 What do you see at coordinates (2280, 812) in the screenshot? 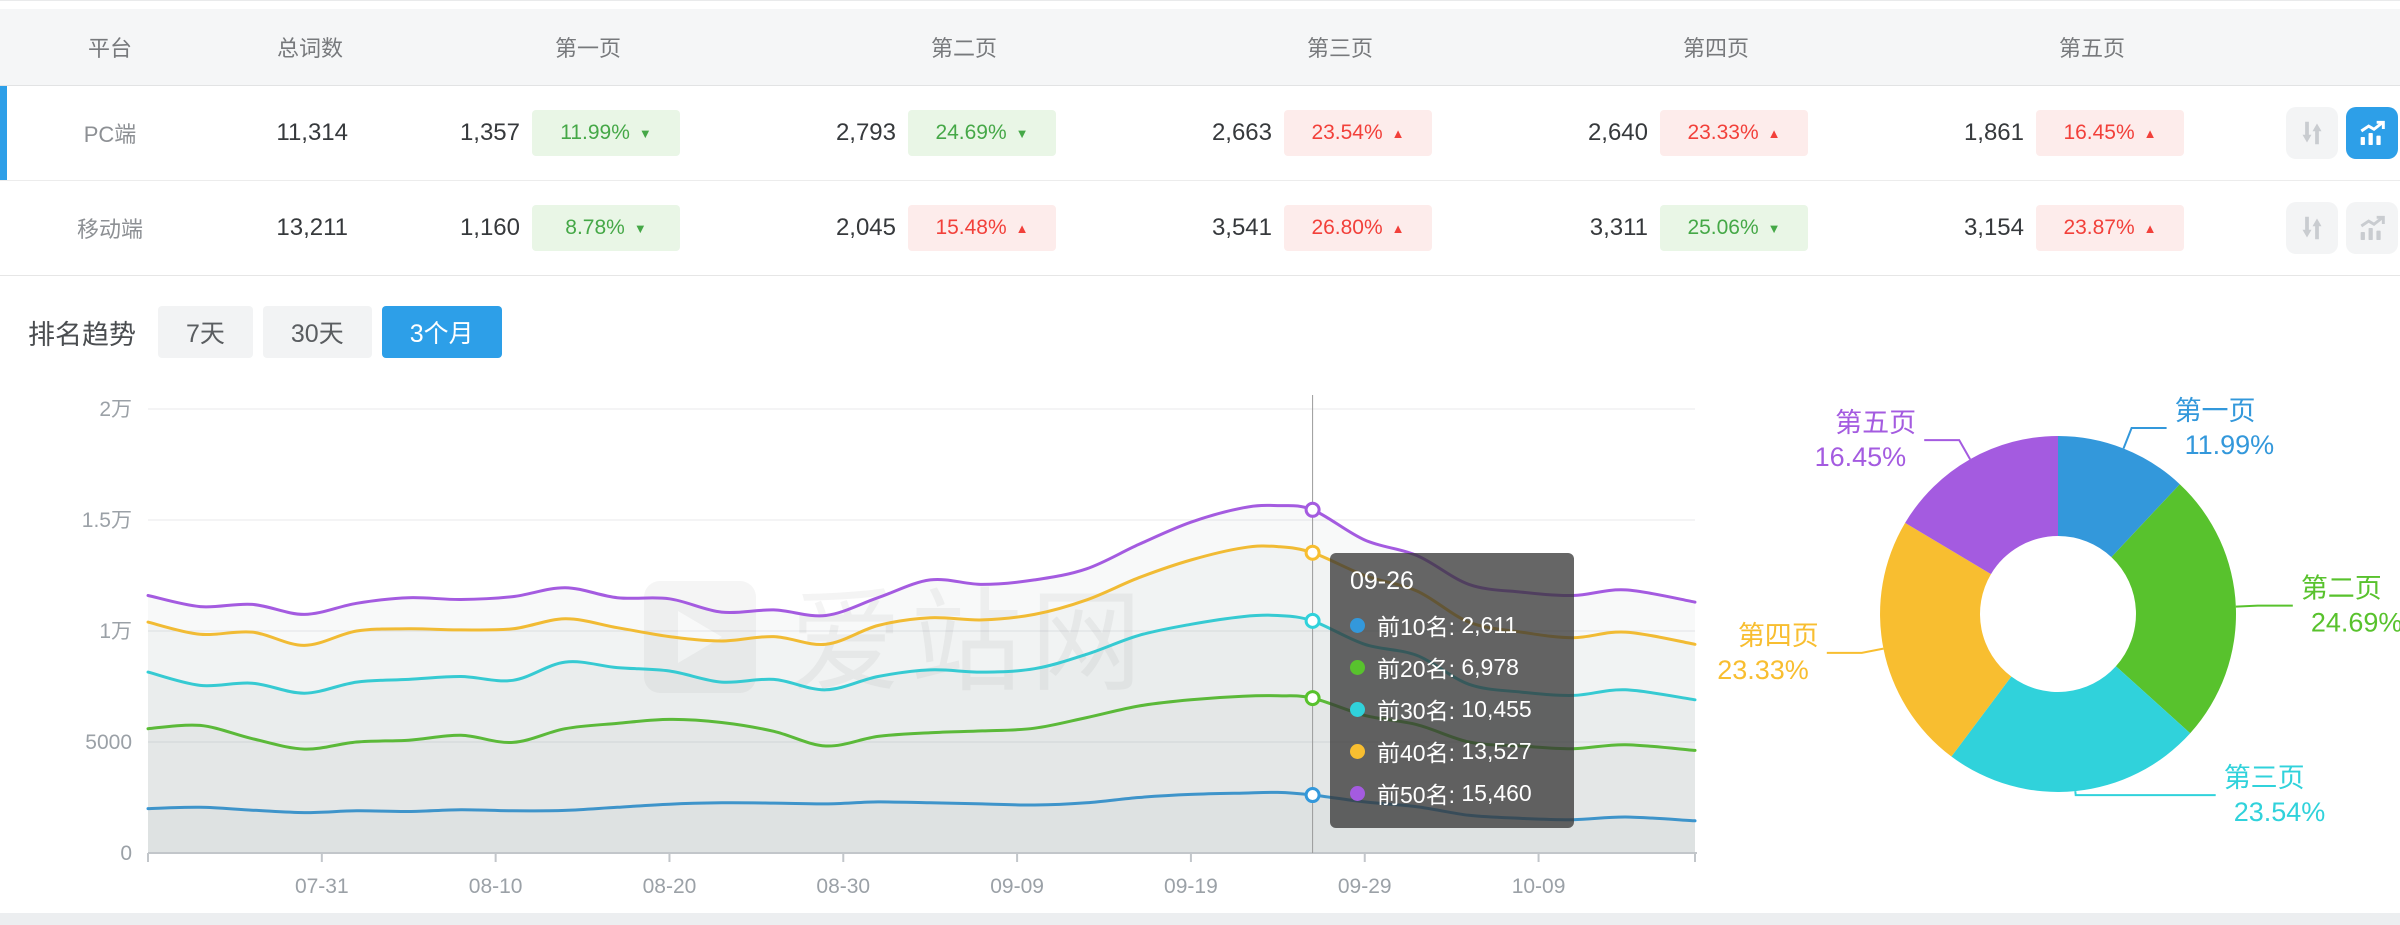
I see `donut-label-percent: 23.54%` at bounding box center [2280, 812].